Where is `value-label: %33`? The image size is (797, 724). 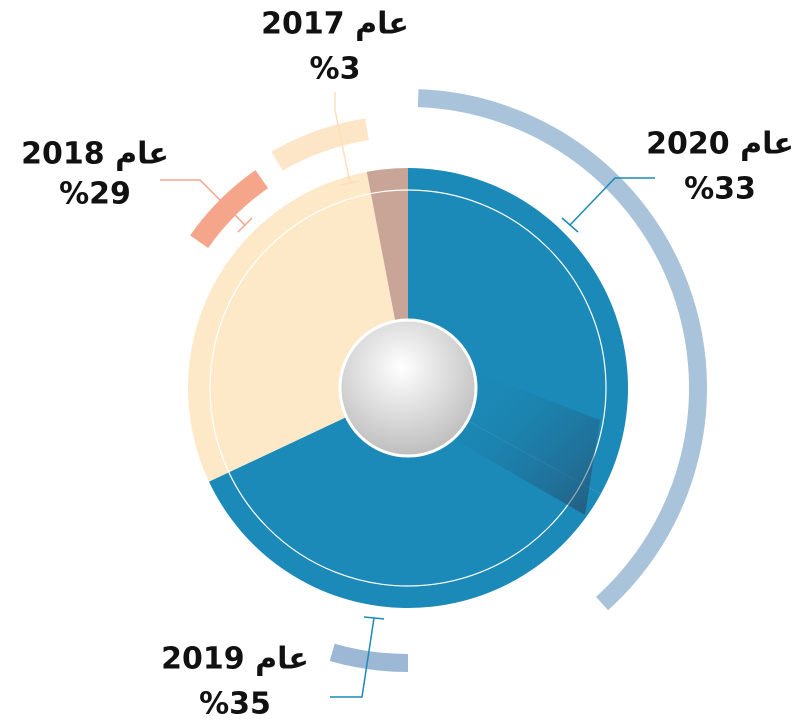 value-label: %33 is located at coordinates (720, 189).